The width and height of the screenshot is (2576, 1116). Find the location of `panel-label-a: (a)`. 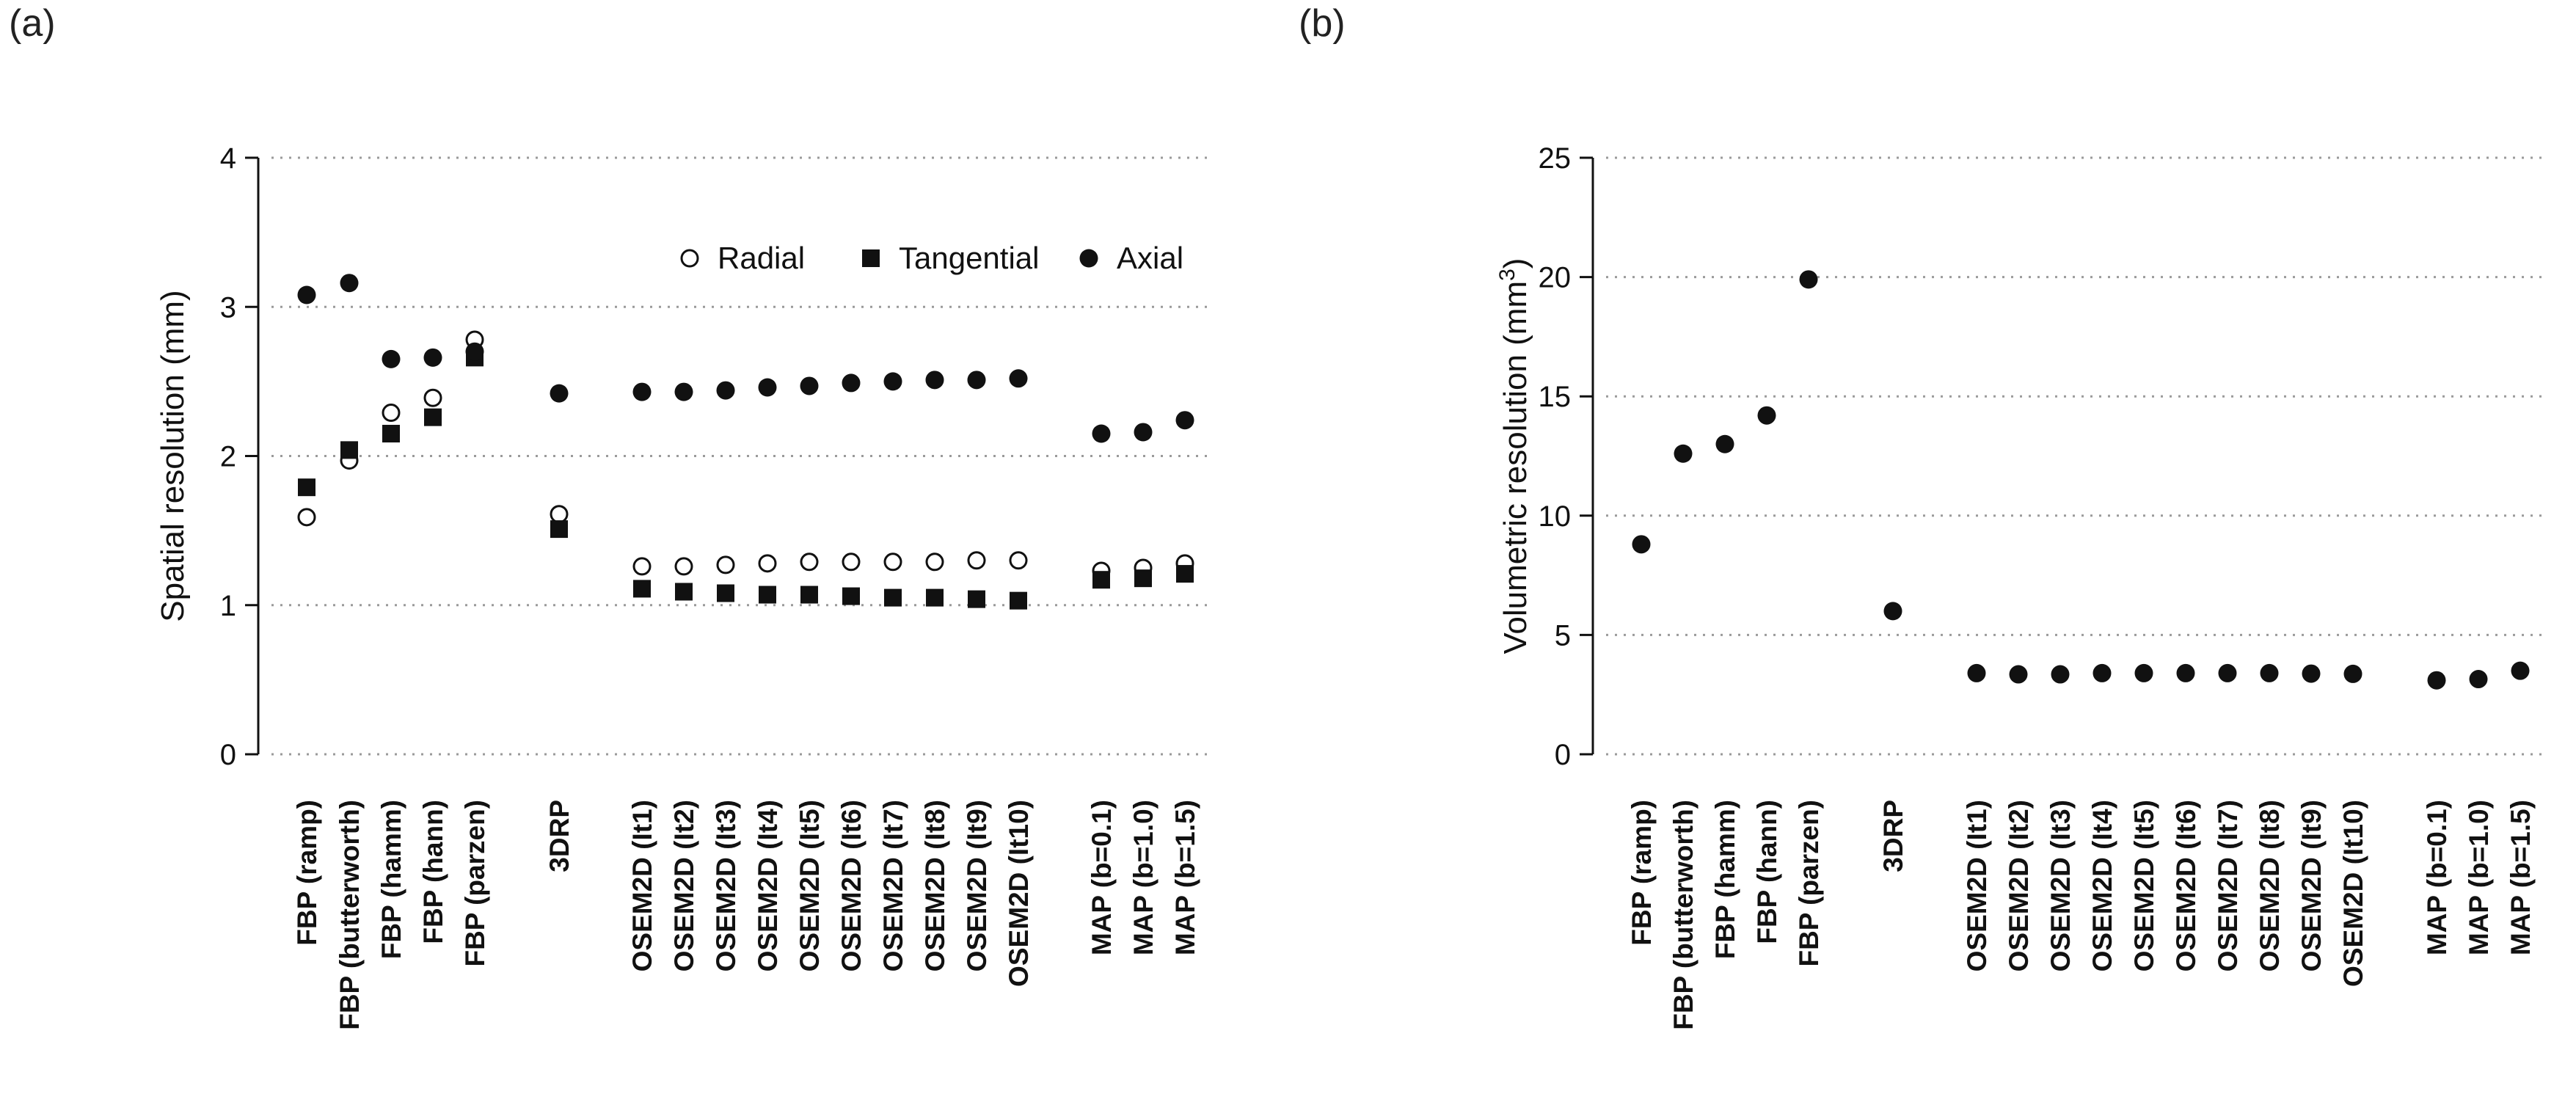

panel-label-a: (a) is located at coordinates (32, 23).